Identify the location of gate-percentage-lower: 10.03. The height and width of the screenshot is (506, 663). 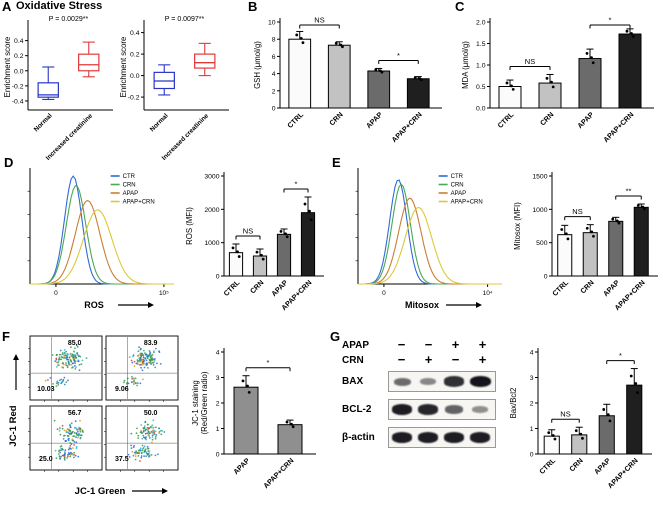
(46, 389).